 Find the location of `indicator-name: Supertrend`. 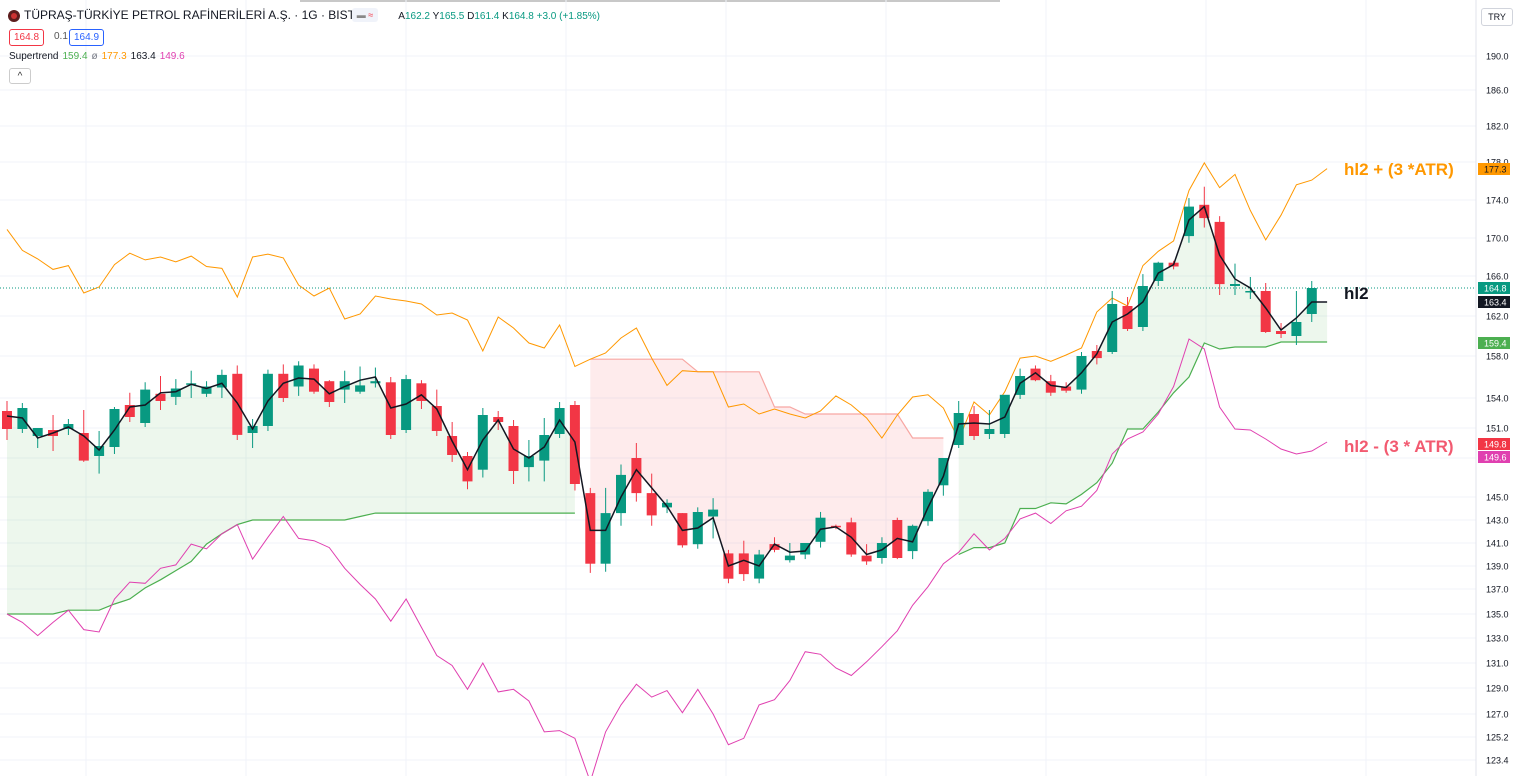

indicator-name: Supertrend is located at coordinates (34, 56).